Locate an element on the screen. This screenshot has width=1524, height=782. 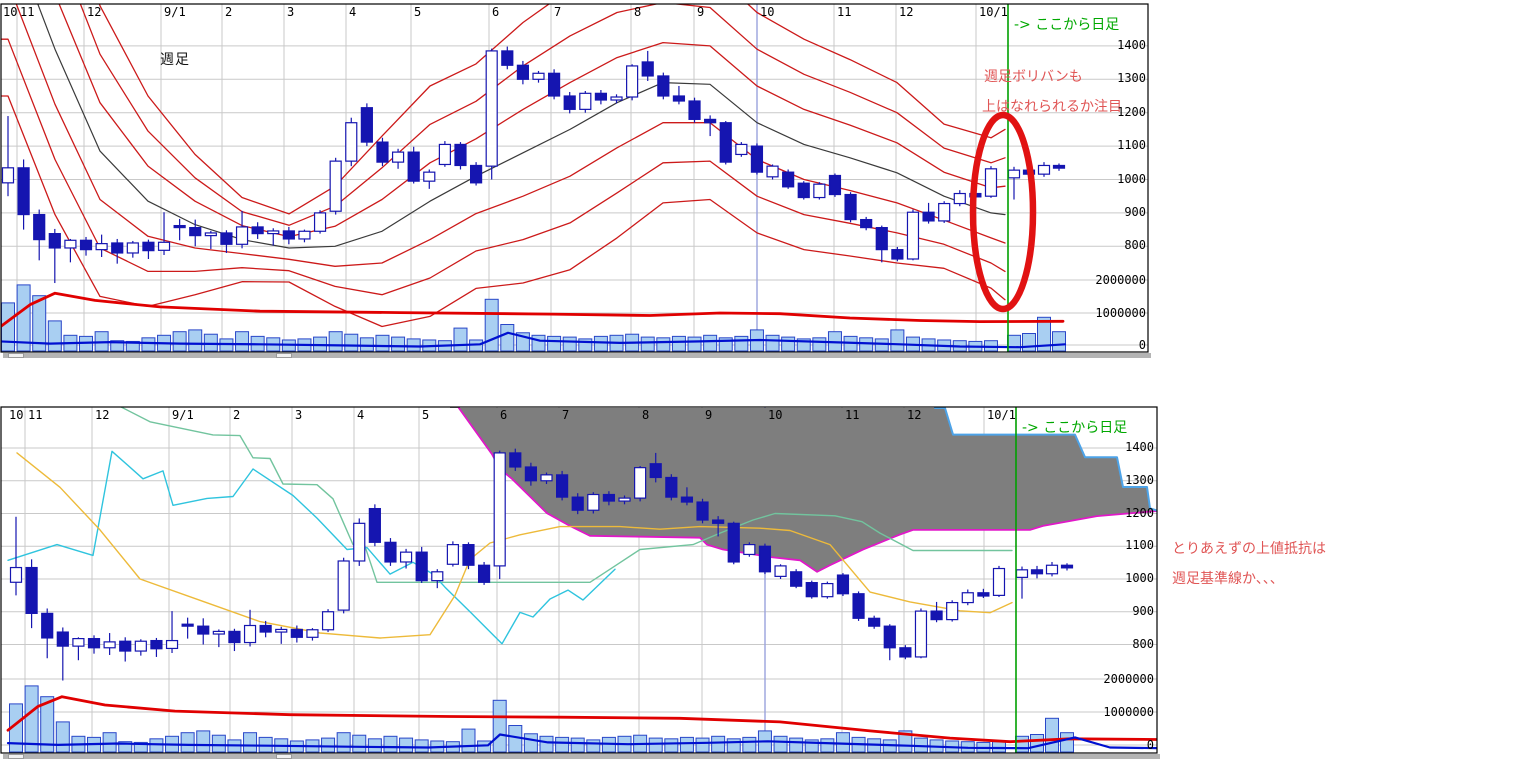
bottom-red-note-line2: 週足基準線か、、、 is located at coordinates (1228, 579).